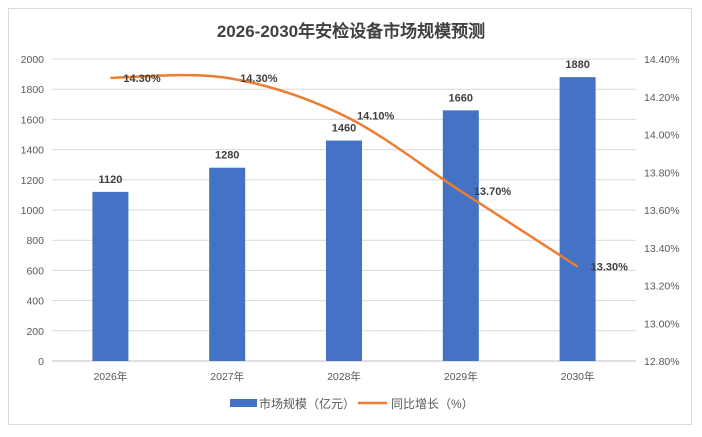 The image size is (702, 437). What do you see at coordinates (110, 180) in the screenshot?
I see `bar-data-label: 1120` at bounding box center [110, 180].